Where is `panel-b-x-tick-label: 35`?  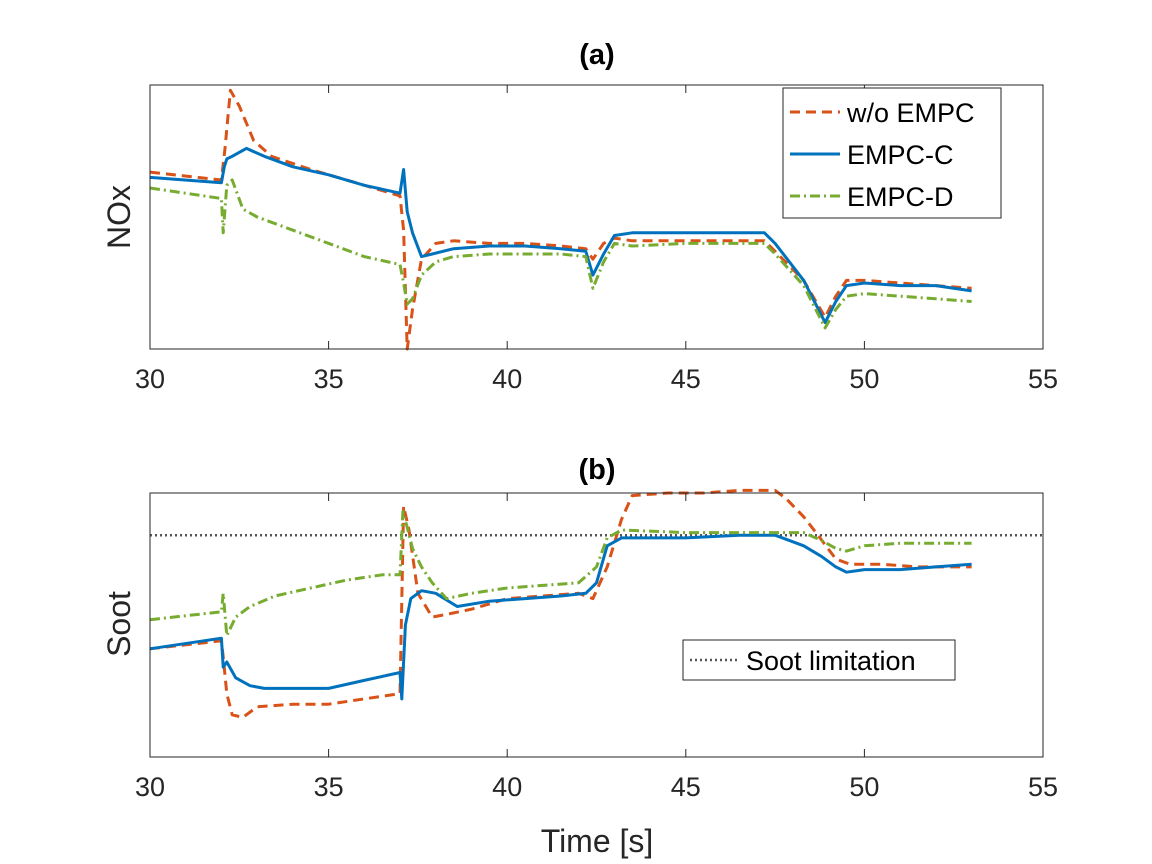 panel-b-x-tick-label: 35 is located at coordinates (329, 787).